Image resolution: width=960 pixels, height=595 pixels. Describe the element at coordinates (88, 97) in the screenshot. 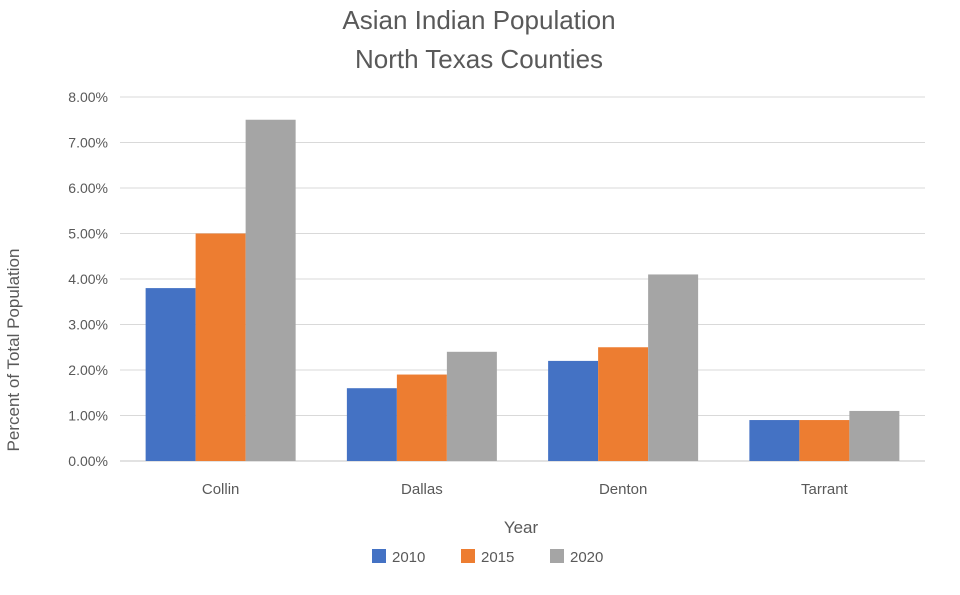

I see `y-tick-label: 8.00%` at that location.